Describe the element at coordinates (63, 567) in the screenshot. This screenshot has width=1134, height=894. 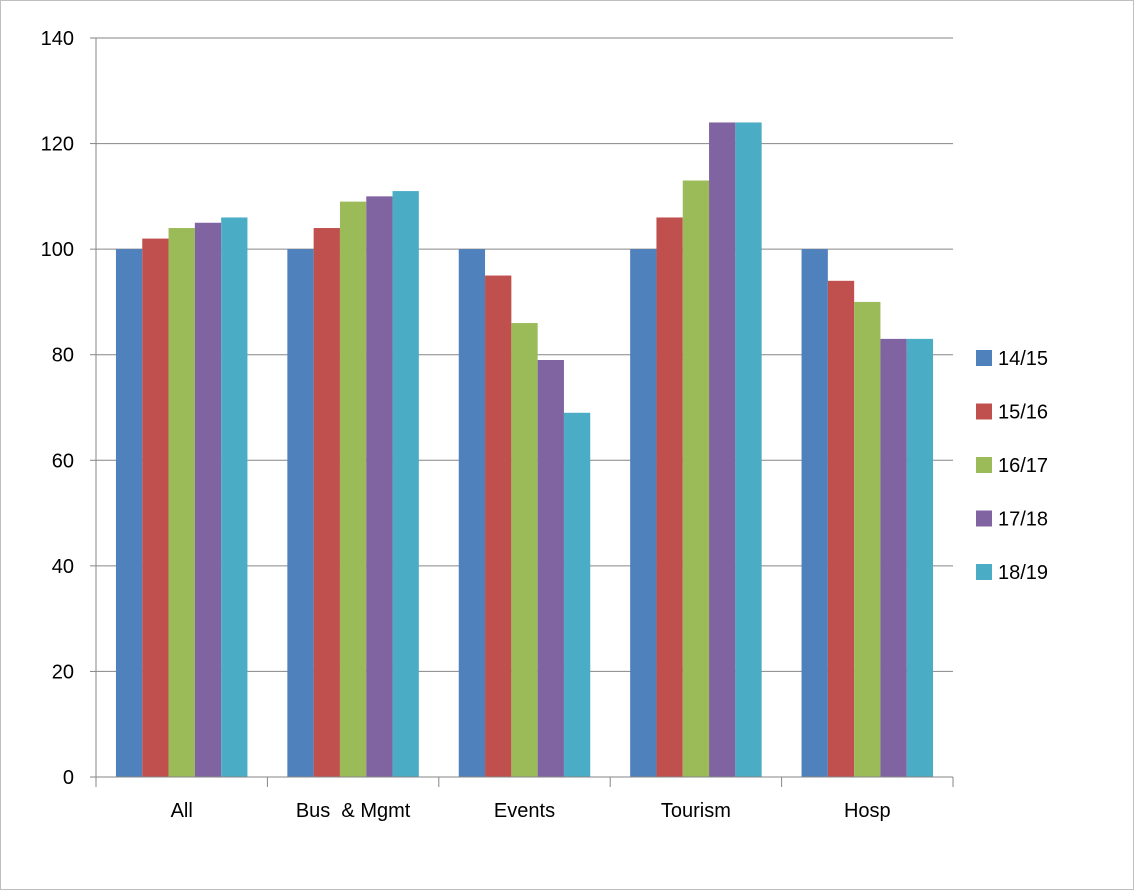
I see `y-tick-label: 40` at that location.